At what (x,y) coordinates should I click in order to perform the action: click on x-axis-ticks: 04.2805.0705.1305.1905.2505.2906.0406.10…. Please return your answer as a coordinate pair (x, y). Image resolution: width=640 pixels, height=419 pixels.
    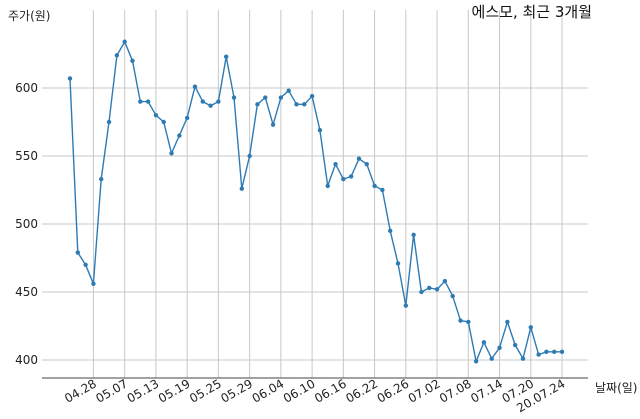
    Looking at the image, I should click on (314, 395).